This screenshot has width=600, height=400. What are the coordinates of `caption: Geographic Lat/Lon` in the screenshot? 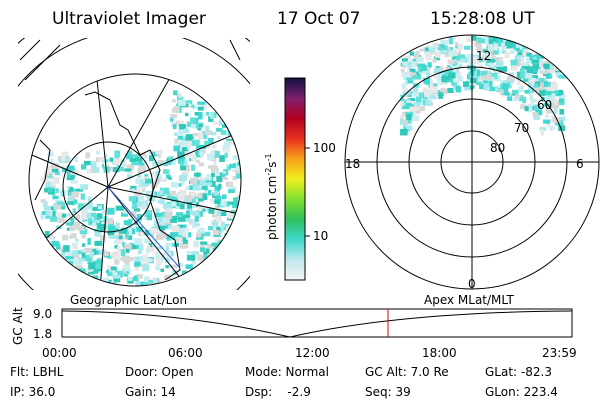 It's located at (128, 300).